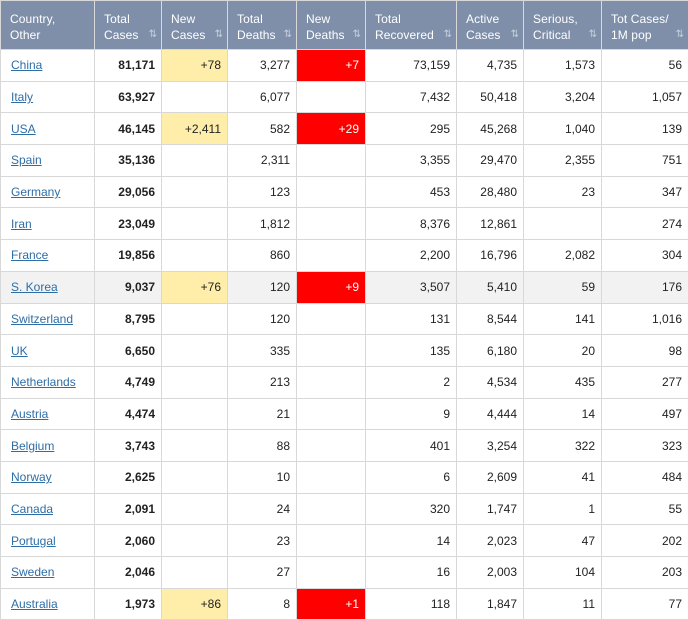 The image size is (688, 620). What do you see at coordinates (128, 446) in the screenshot?
I see `total-cases-cell: 3,743` at bounding box center [128, 446].